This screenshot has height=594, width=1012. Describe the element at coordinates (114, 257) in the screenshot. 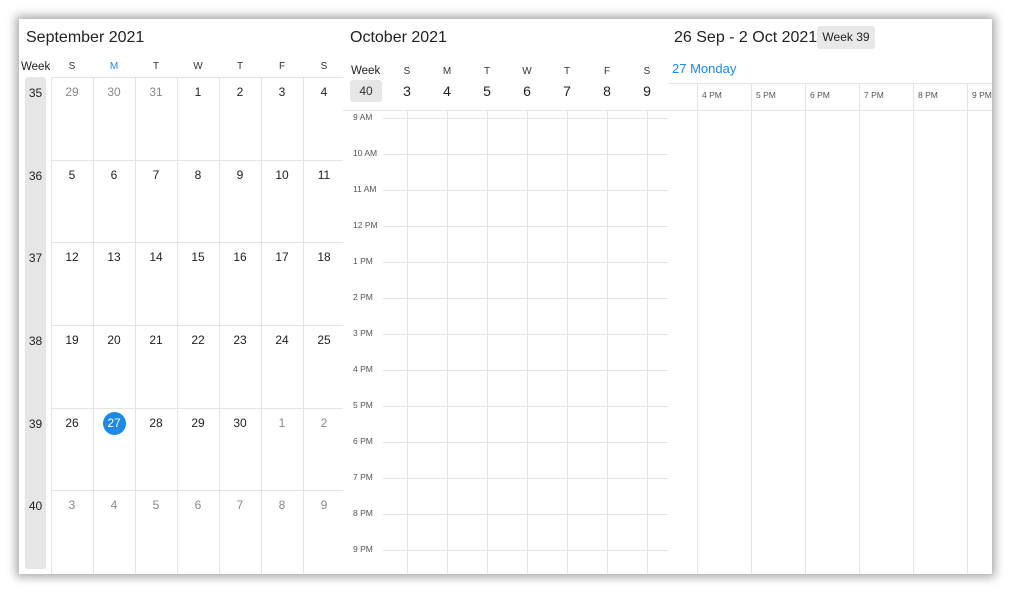

I see `date-cell: 13` at that location.